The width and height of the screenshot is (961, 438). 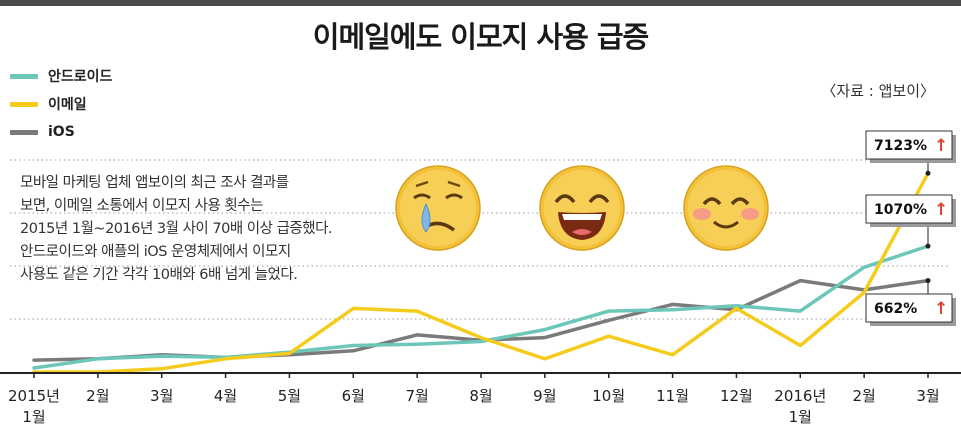 I want to click on legend-label-ios: iOS, so click(x=61, y=132).